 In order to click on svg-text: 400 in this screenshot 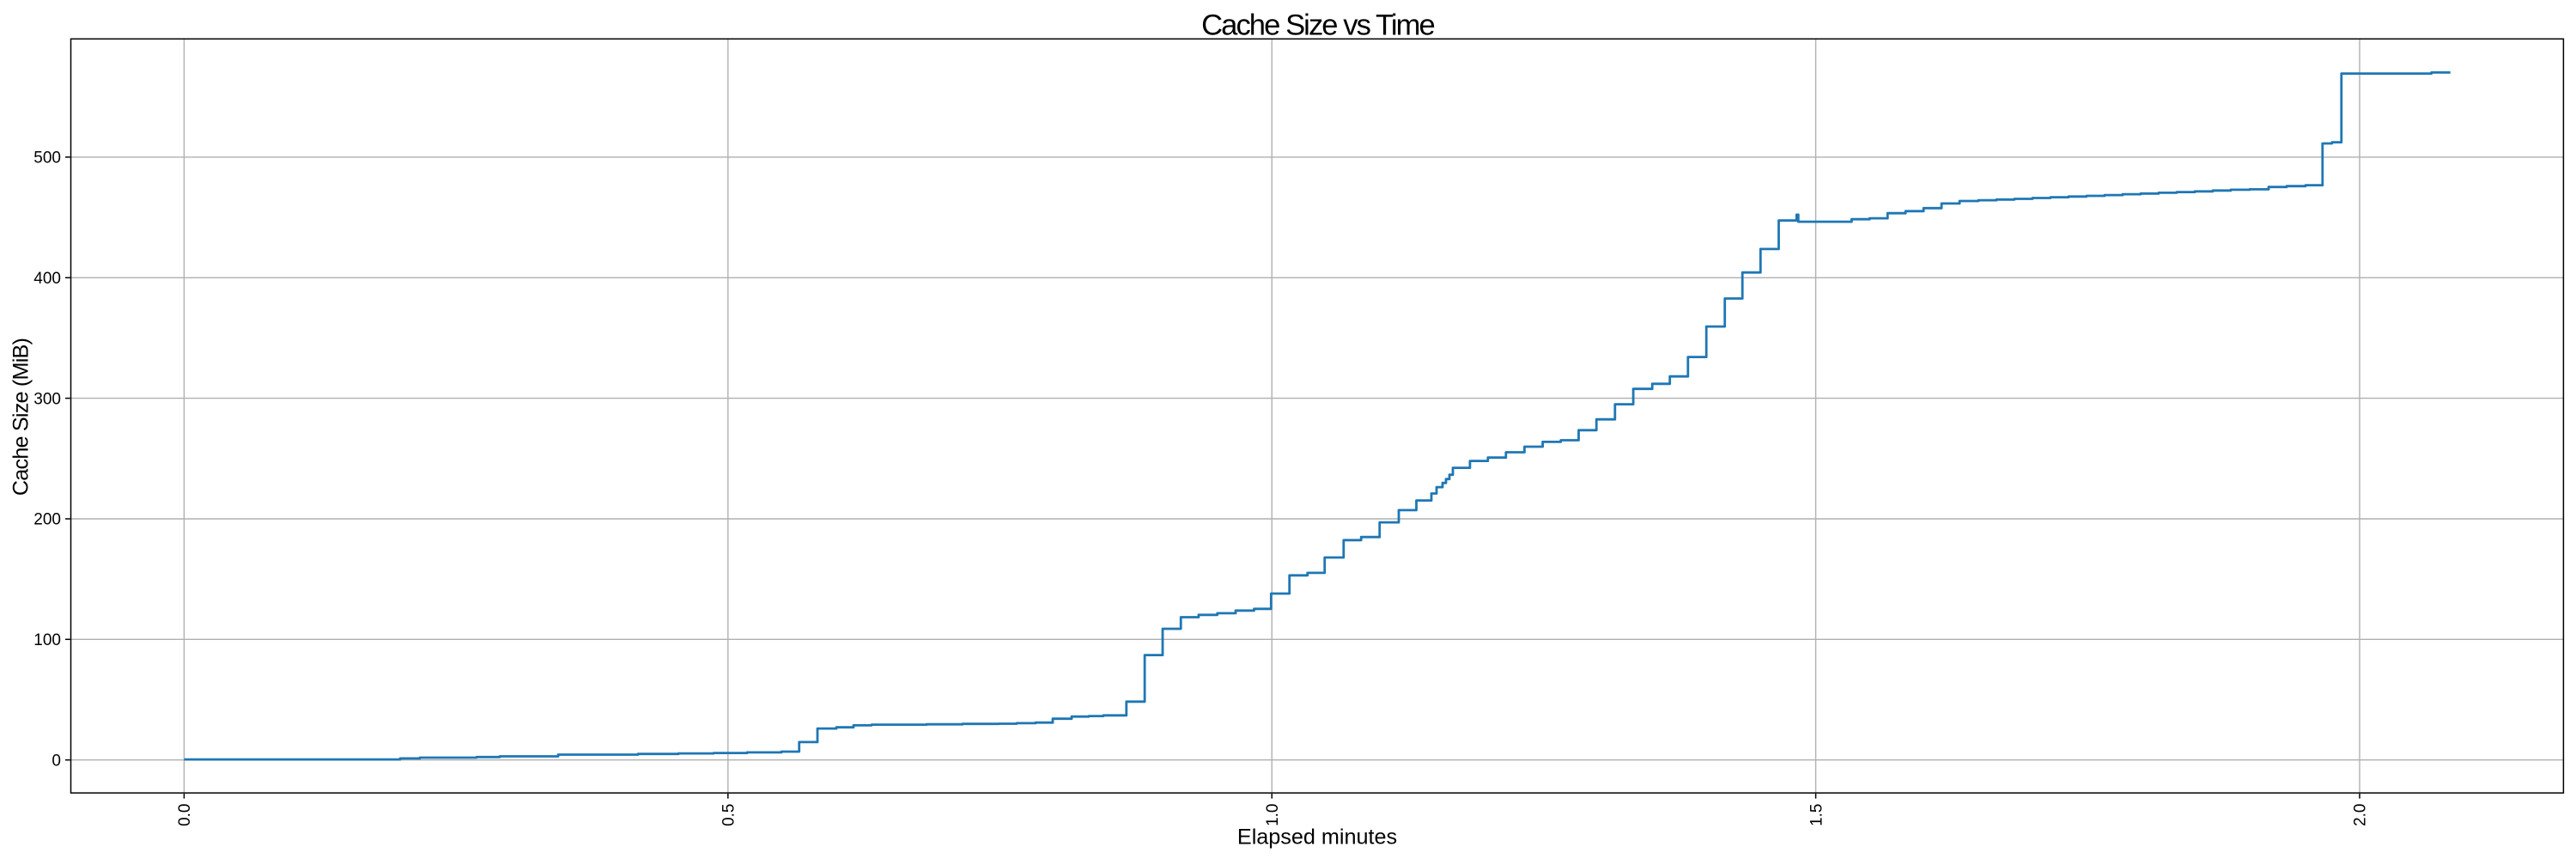, I will do `click(47, 279)`.